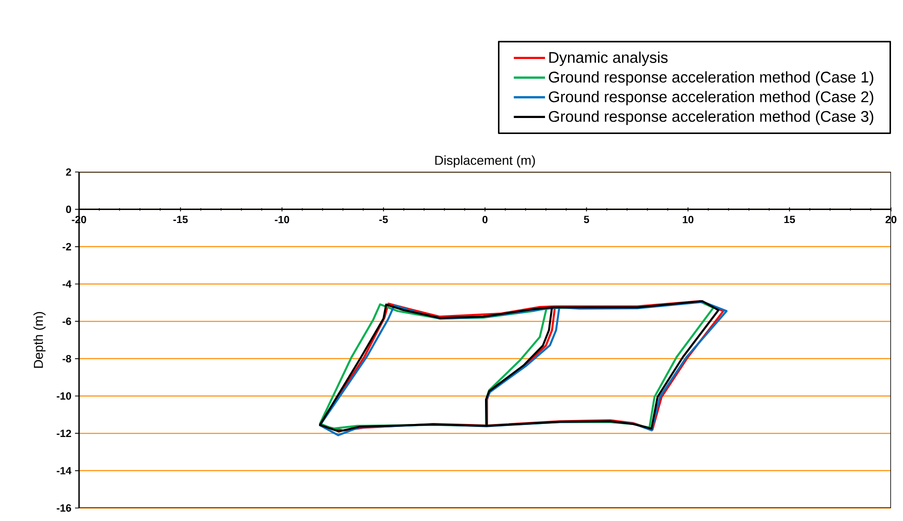 The height and width of the screenshot is (521, 903). What do you see at coordinates (485, 220) in the screenshot?
I see `x-tick-label: 0` at bounding box center [485, 220].